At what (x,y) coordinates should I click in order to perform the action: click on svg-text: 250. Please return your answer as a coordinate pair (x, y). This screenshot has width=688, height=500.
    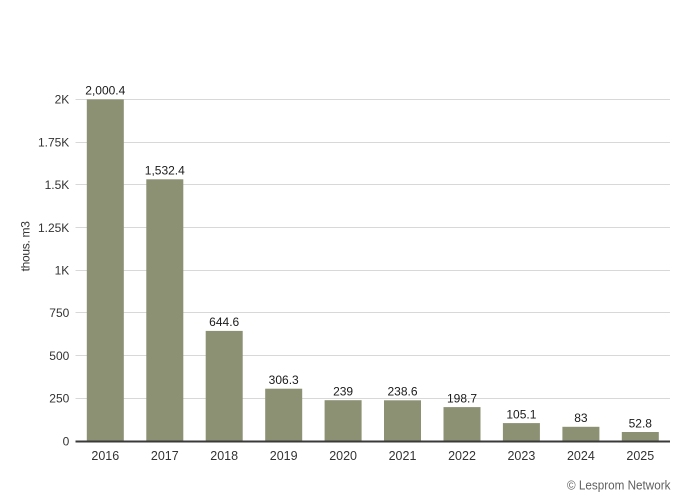
    Looking at the image, I should click on (59, 399).